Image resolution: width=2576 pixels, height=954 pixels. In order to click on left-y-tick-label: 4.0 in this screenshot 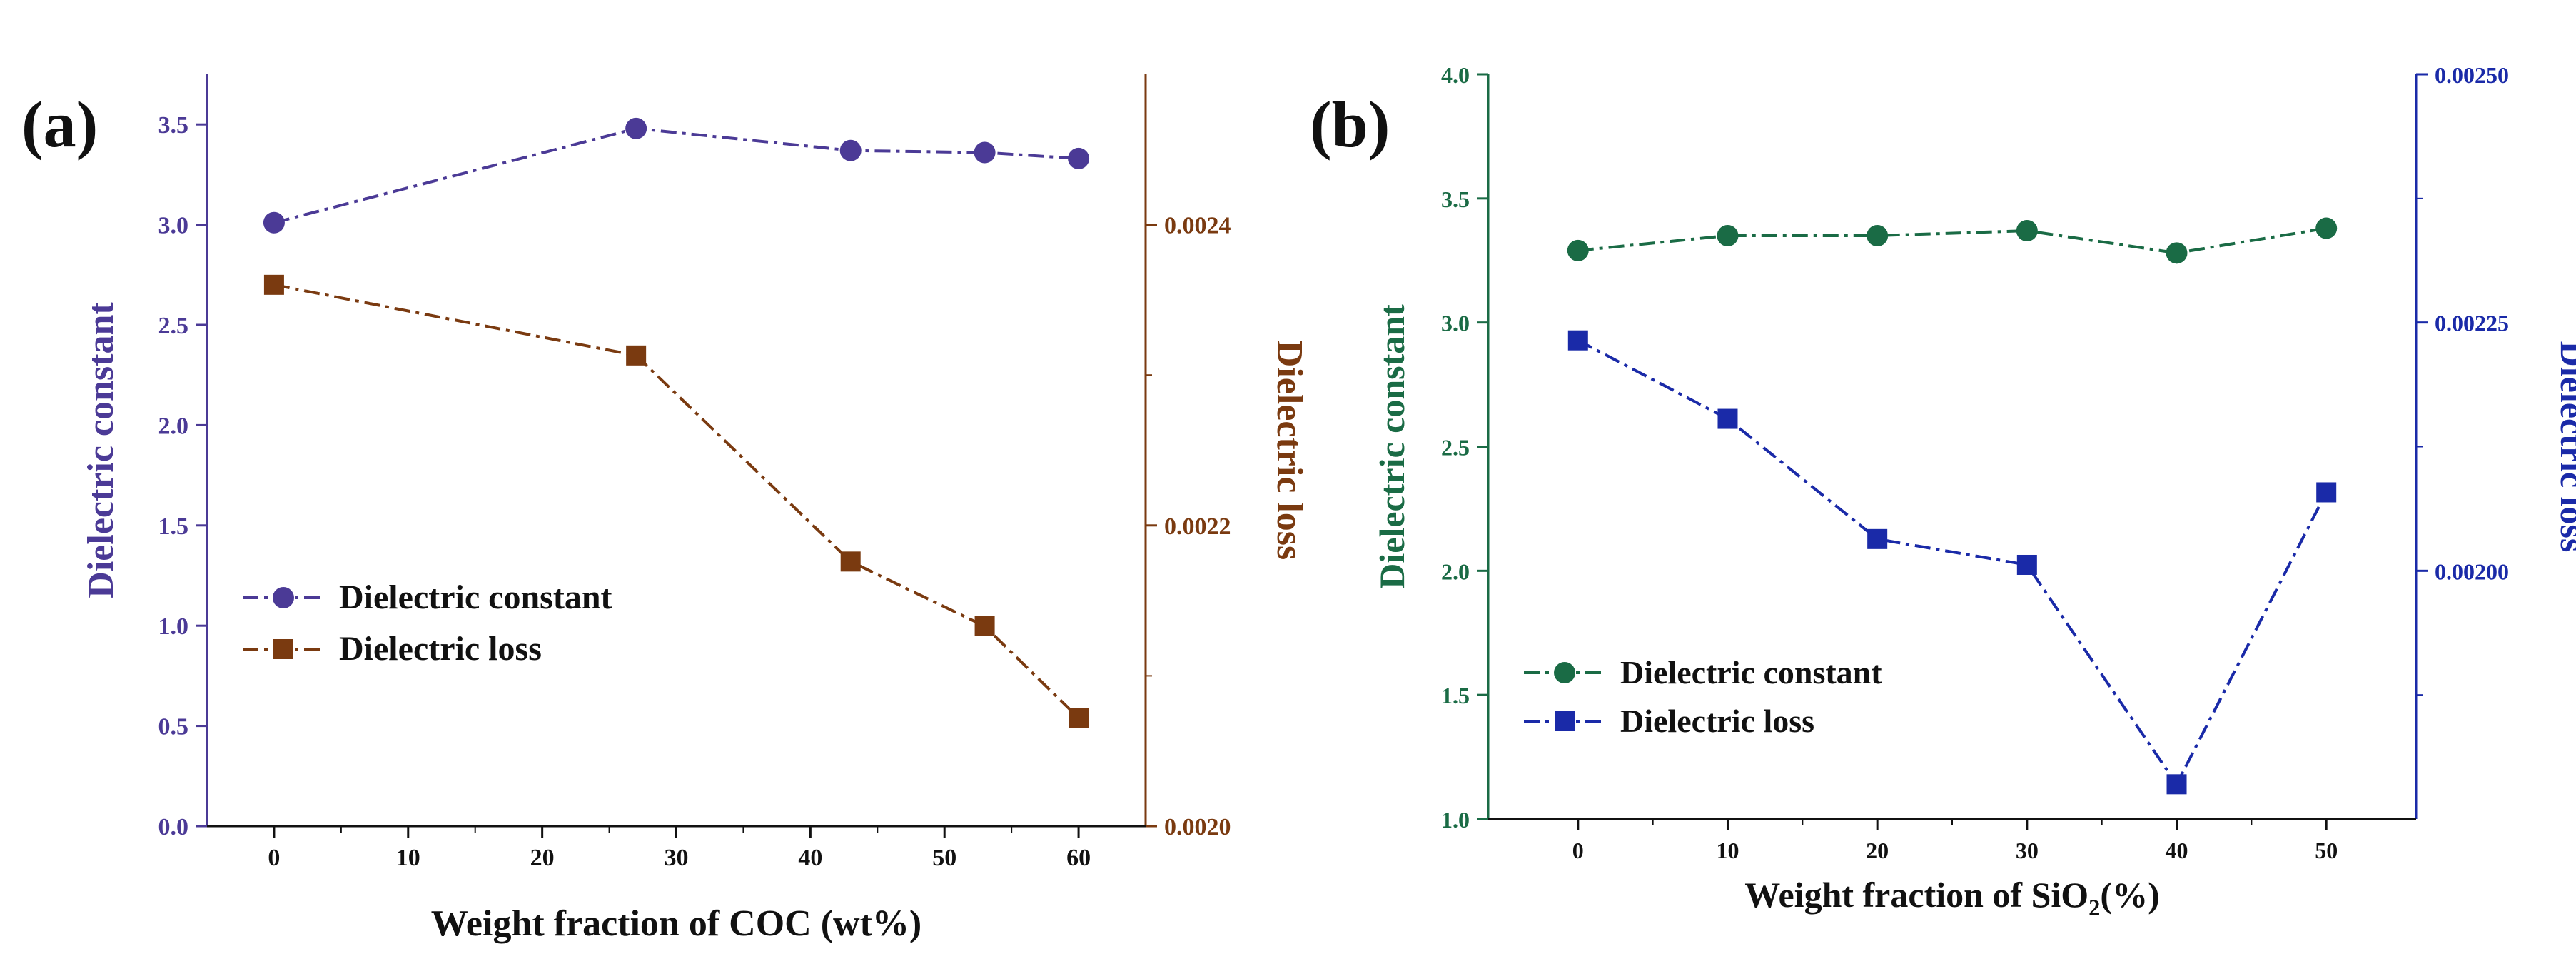, I will do `click(1455, 75)`.